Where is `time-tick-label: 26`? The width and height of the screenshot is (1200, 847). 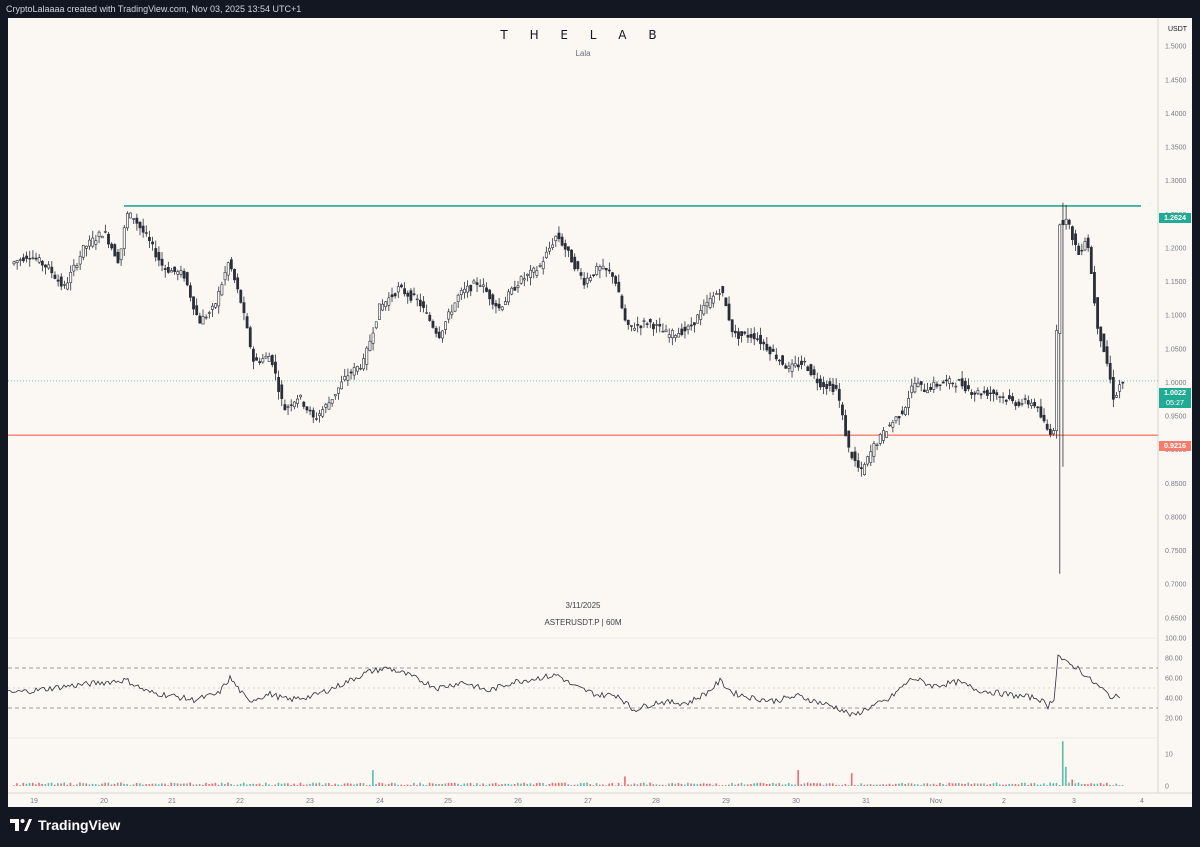
time-tick-label: 26 is located at coordinates (518, 801).